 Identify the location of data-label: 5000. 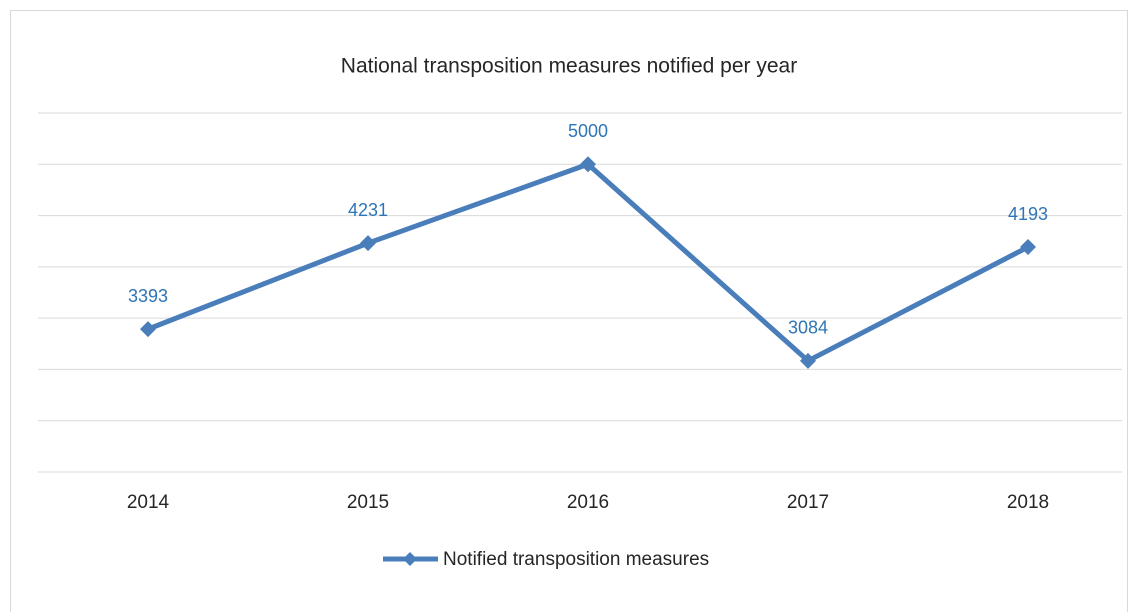
(588, 131).